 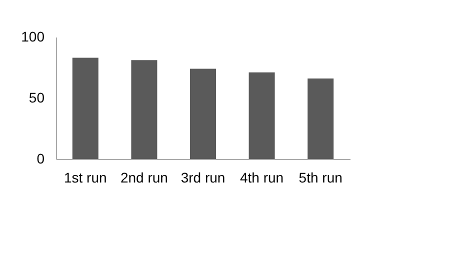 What do you see at coordinates (85, 178) in the screenshot?
I see `x-tick-label: 1st run` at bounding box center [85, 178].